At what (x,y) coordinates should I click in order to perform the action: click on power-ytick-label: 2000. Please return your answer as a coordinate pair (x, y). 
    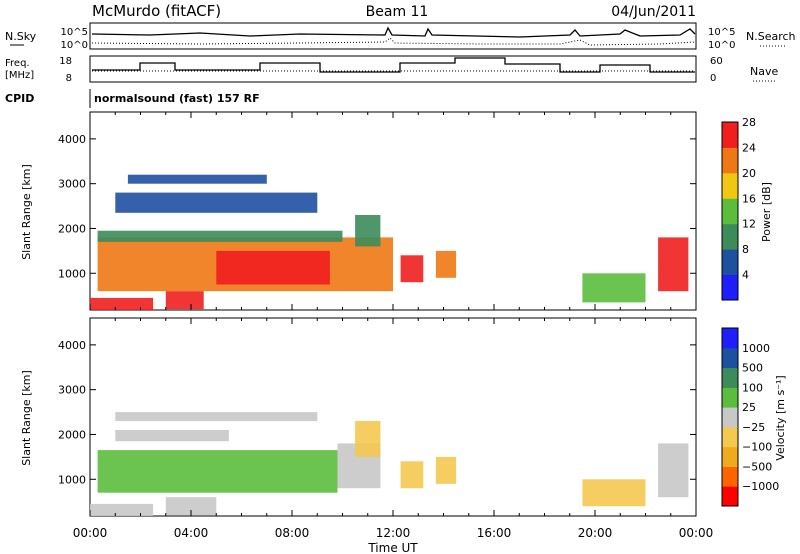
    Looking at the image, I should click on (72, 228).